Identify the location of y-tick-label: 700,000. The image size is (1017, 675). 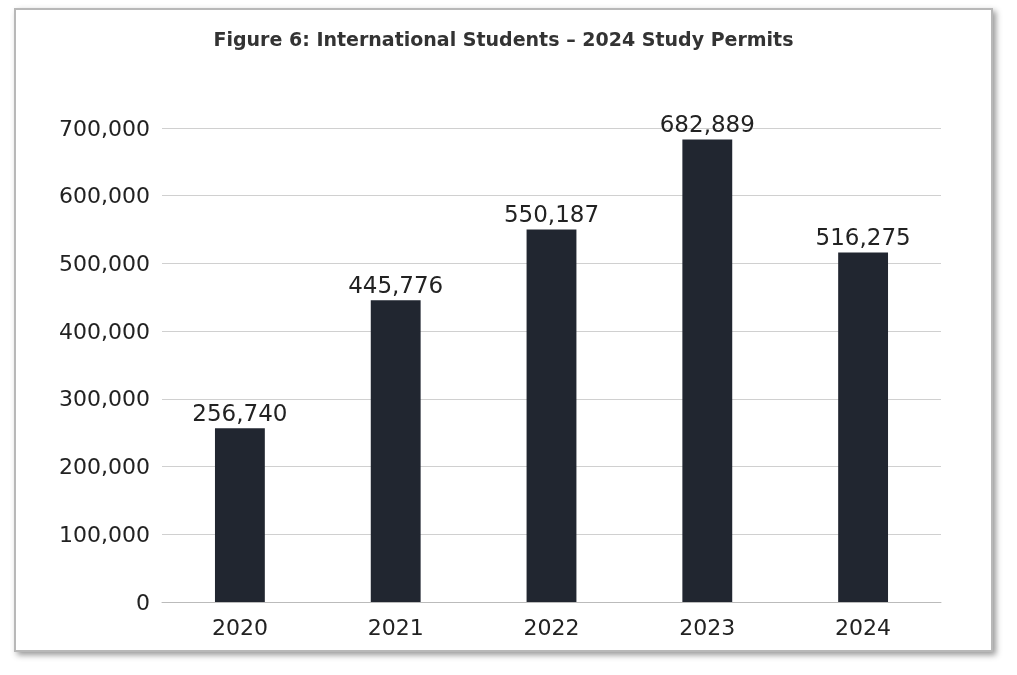
(104, 128).